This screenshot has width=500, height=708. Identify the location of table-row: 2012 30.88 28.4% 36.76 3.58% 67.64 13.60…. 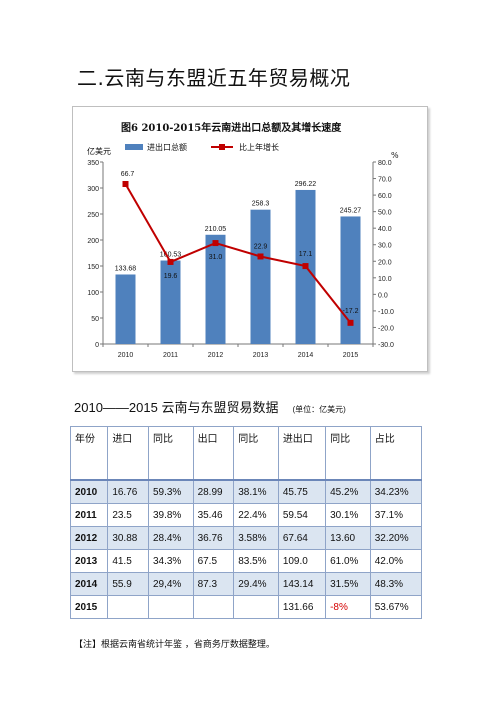
(246, 538).